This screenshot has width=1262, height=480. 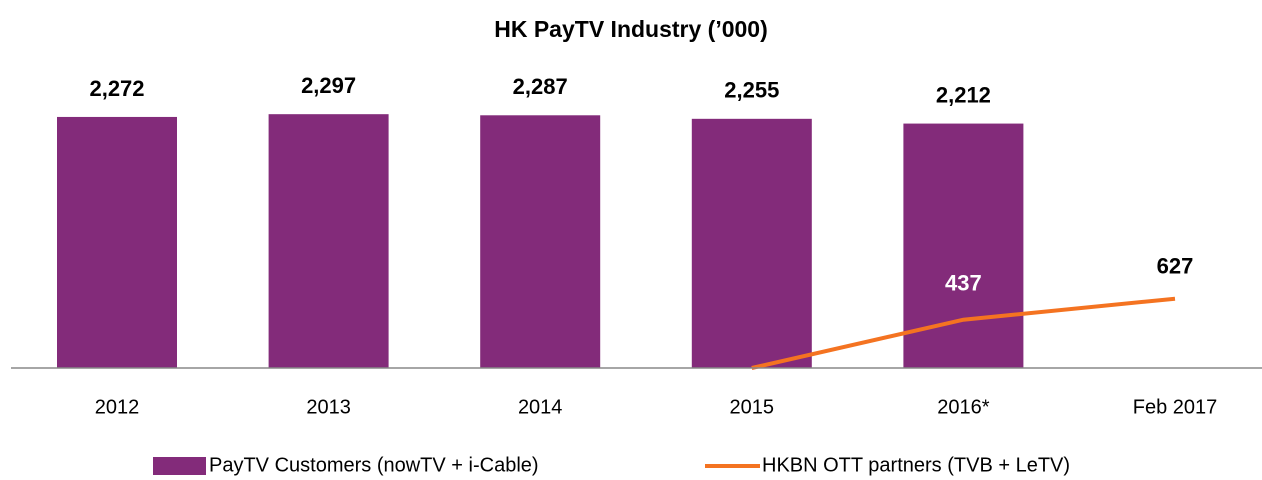 I want to click on data-label: 2,255, so click(x=751, y=90).